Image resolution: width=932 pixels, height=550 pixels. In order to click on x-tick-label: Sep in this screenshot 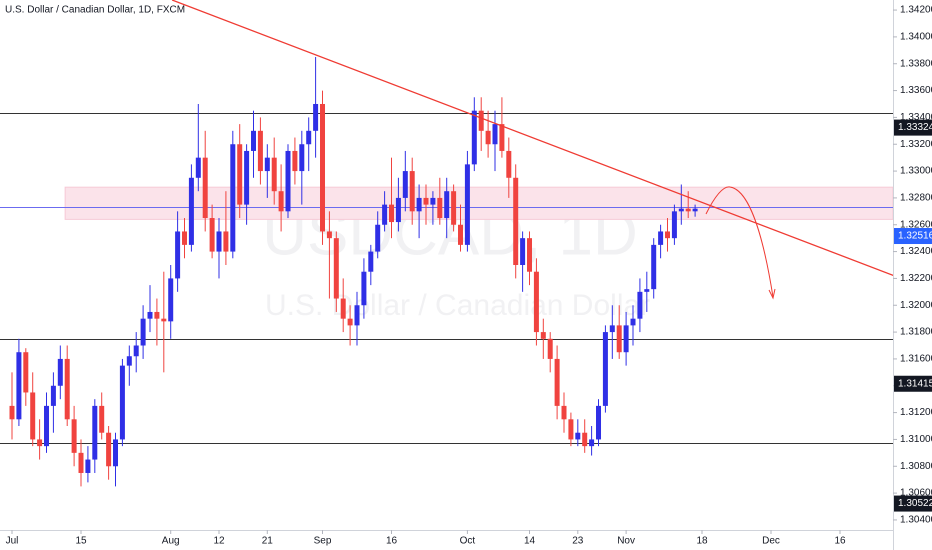, I will do `click(323, 541)`.